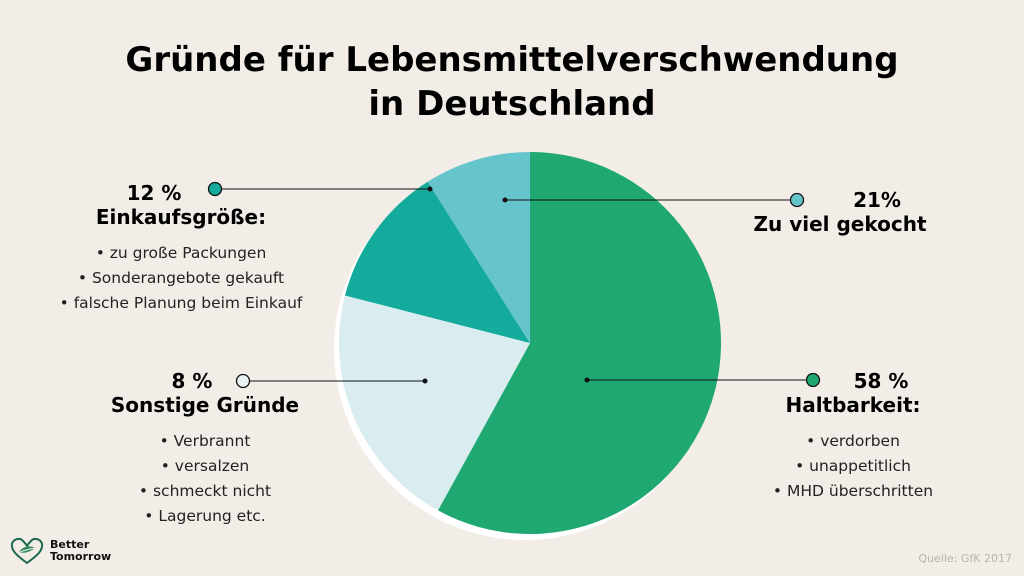 The image size is (1024, 576). What do you see at coordinates (853, 441) in the screenshot?
I see `list-item: verdorben` at bounding box center [853, 441].